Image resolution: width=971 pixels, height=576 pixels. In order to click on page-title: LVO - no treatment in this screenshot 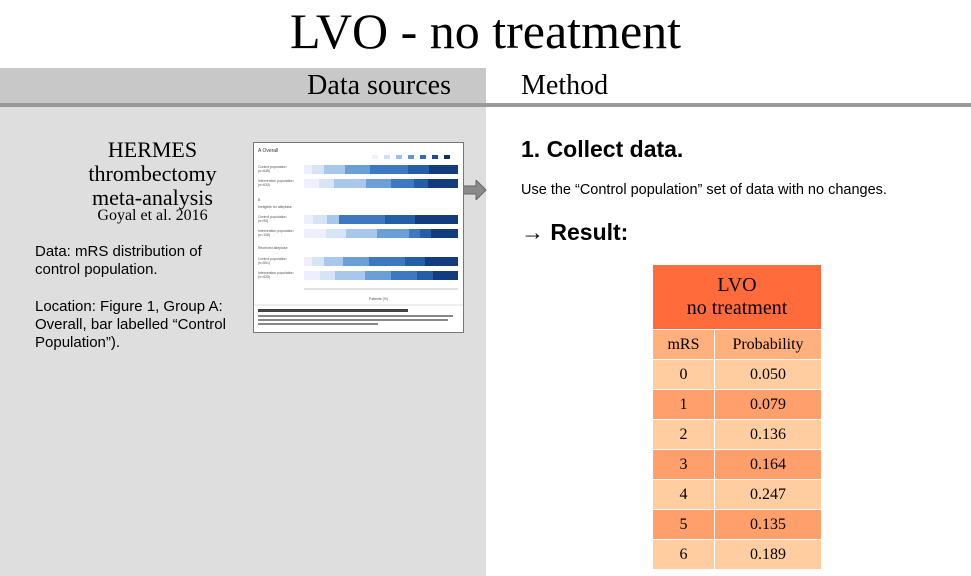, I will do `click(485, 31)`.